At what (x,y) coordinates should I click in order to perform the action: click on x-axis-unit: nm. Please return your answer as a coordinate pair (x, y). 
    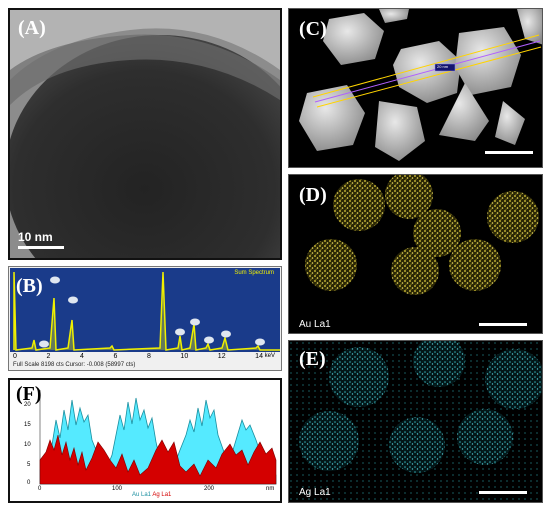
    Looking at the image, I should click on (270, 489).